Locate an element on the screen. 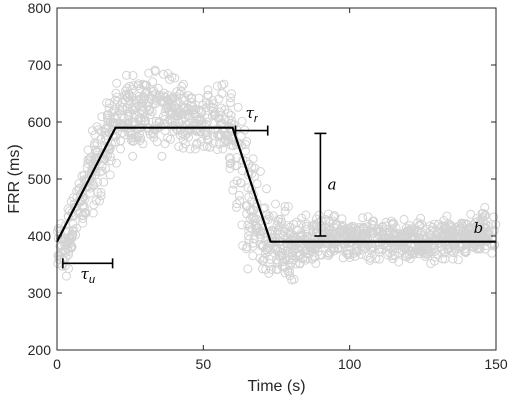  y-tick-label: 700 is located at coordinates (40, 65).